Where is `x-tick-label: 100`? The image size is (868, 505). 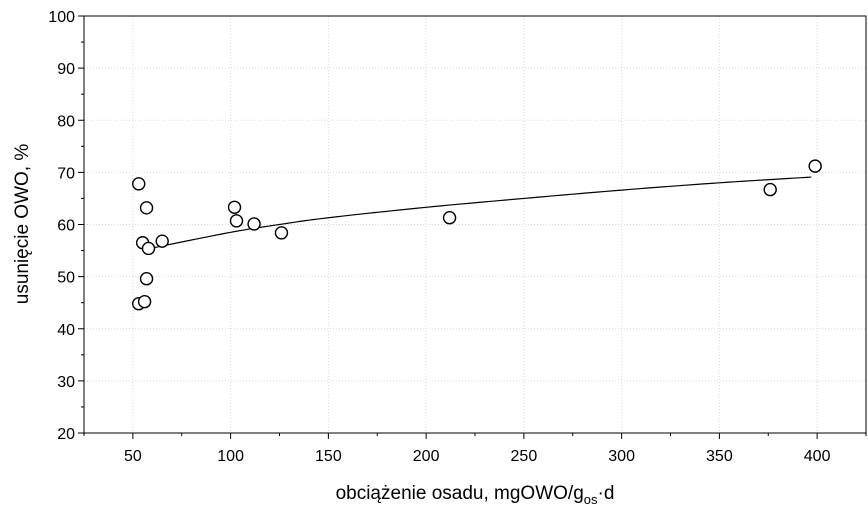 x-tick-label: 100 is located at coordinates (230, 456).